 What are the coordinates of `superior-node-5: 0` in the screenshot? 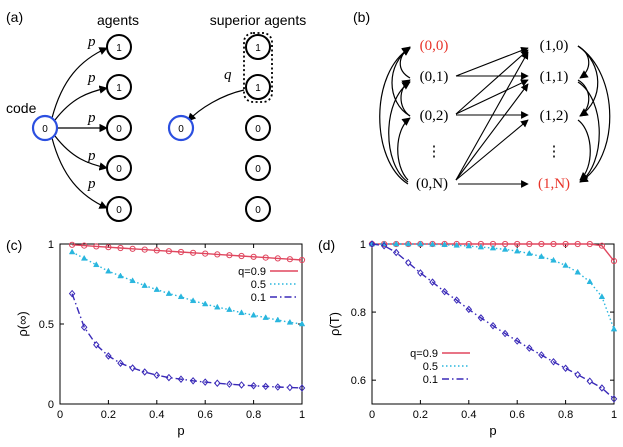 It's located at (258, 209).